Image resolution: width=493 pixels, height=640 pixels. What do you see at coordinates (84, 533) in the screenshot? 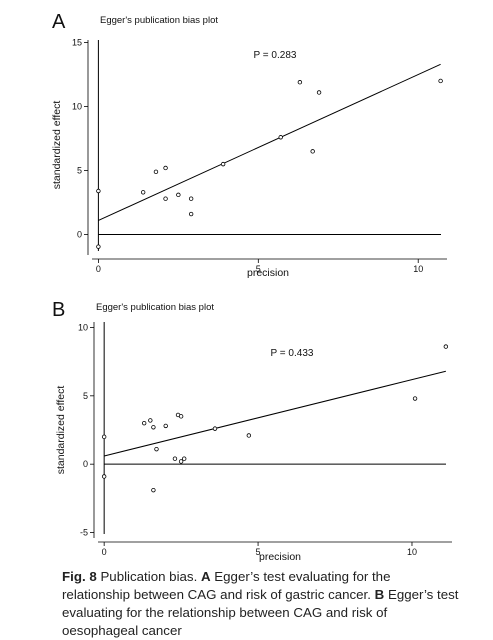
I see `y-tick-label: -5` at bounding box center [84, 533].